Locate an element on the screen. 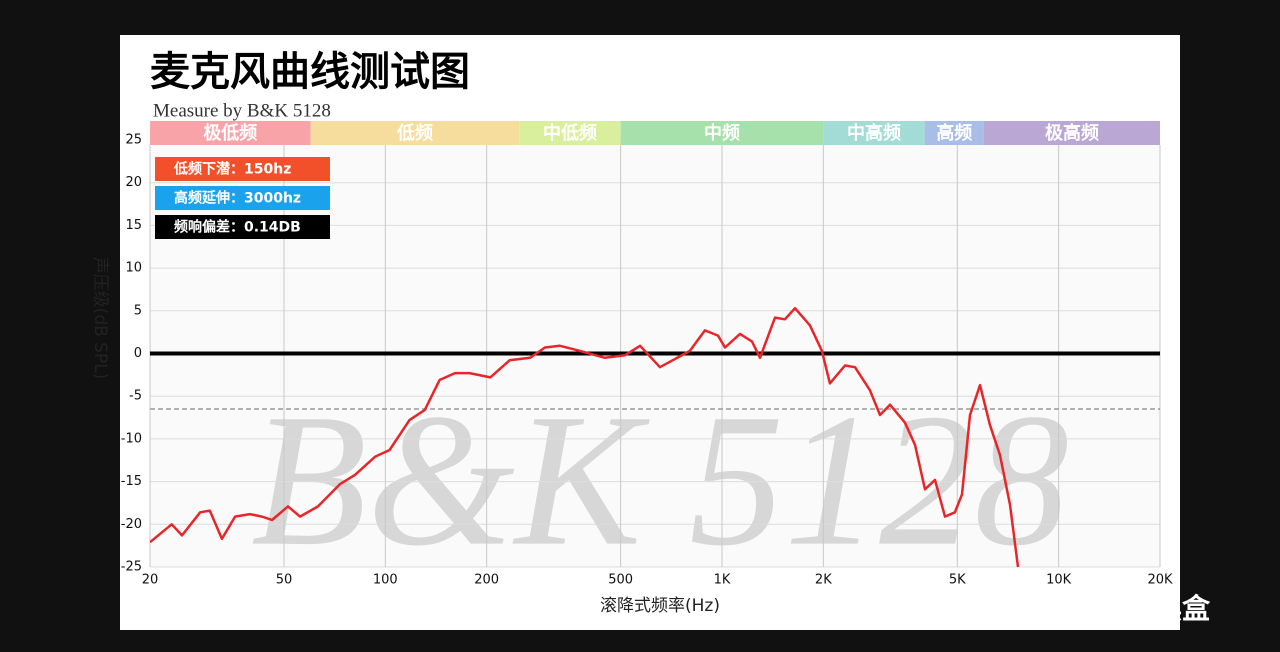  badge-label: 低频下潜：150hz is located at coordinates (232, 169).